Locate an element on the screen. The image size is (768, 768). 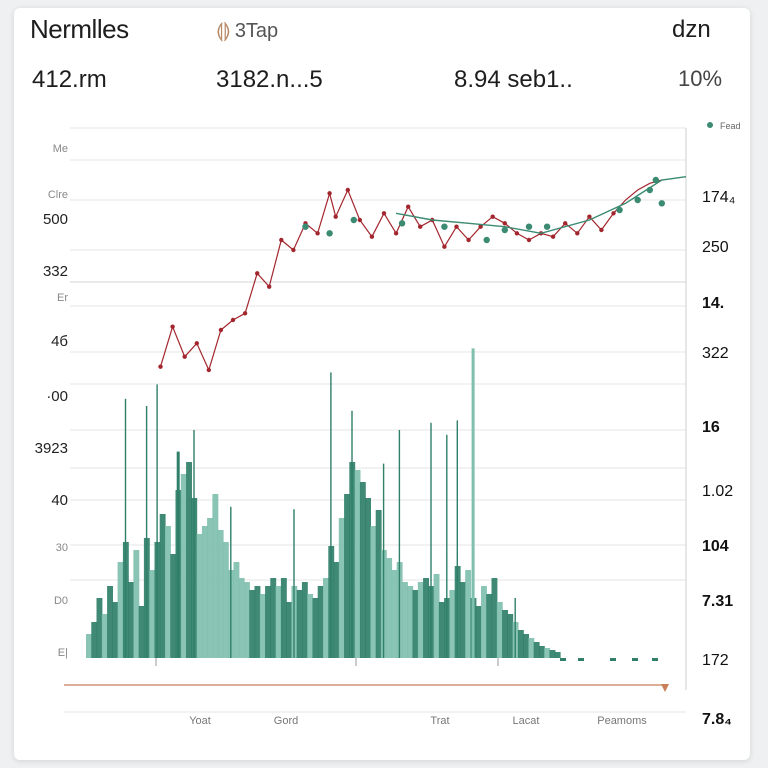
stat-4: 10% is located at coordinates (700, 78).